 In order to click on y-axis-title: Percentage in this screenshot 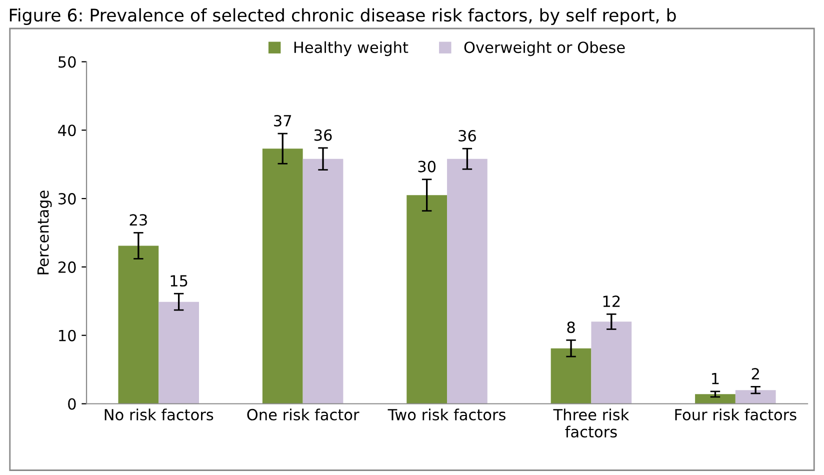, I will do `click(44, 232)`.